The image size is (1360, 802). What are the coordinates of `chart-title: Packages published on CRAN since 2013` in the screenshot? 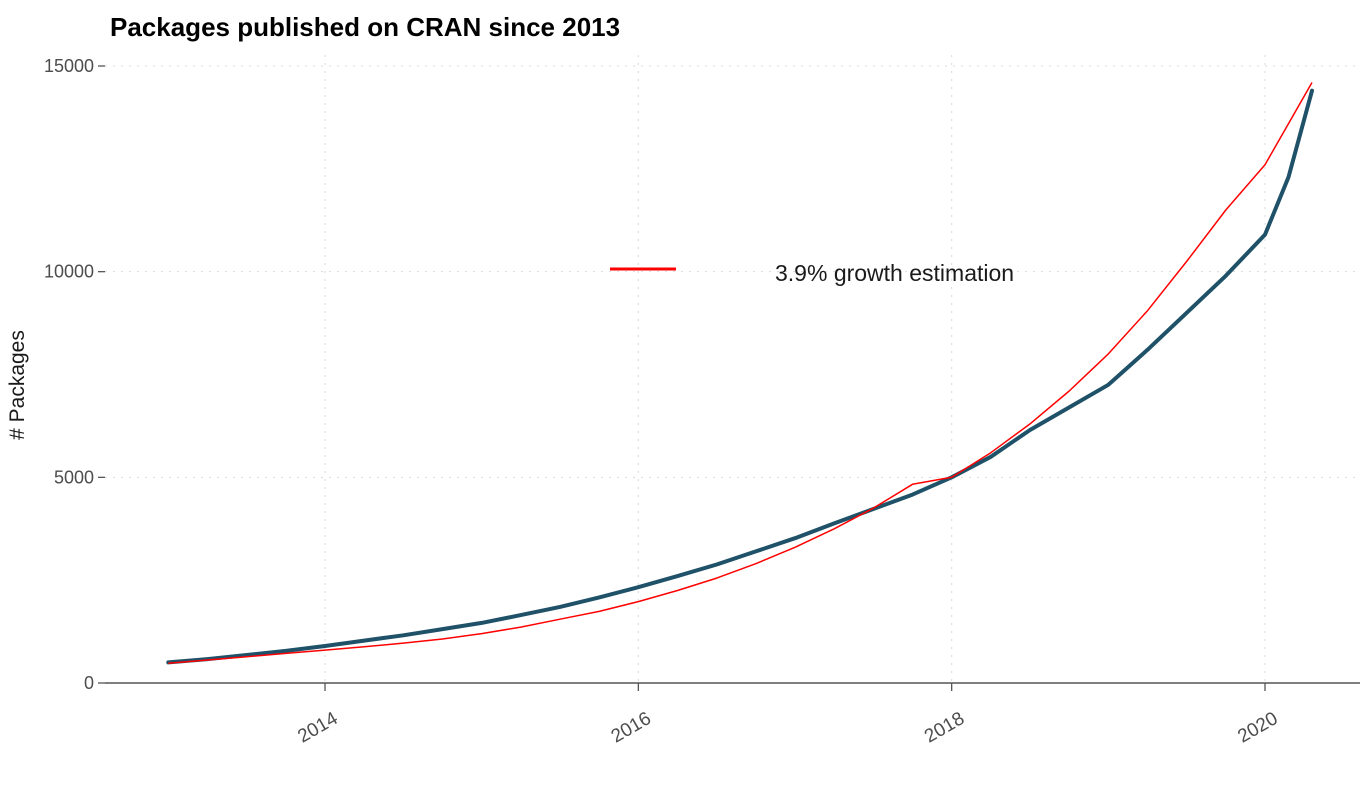 It's located at (365, 27).